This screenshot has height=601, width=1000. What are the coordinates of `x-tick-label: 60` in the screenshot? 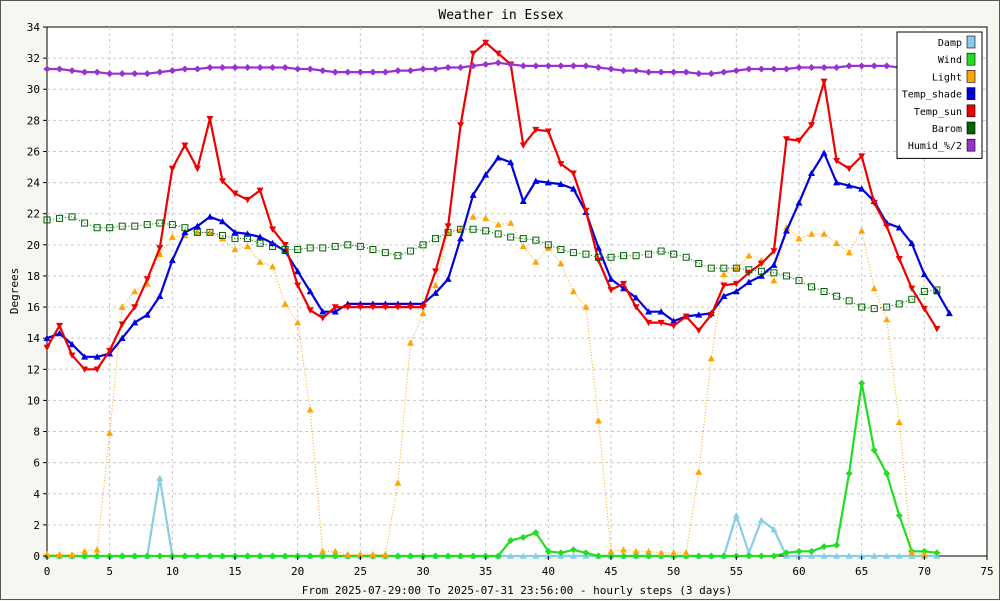 It's located at (798, 571).